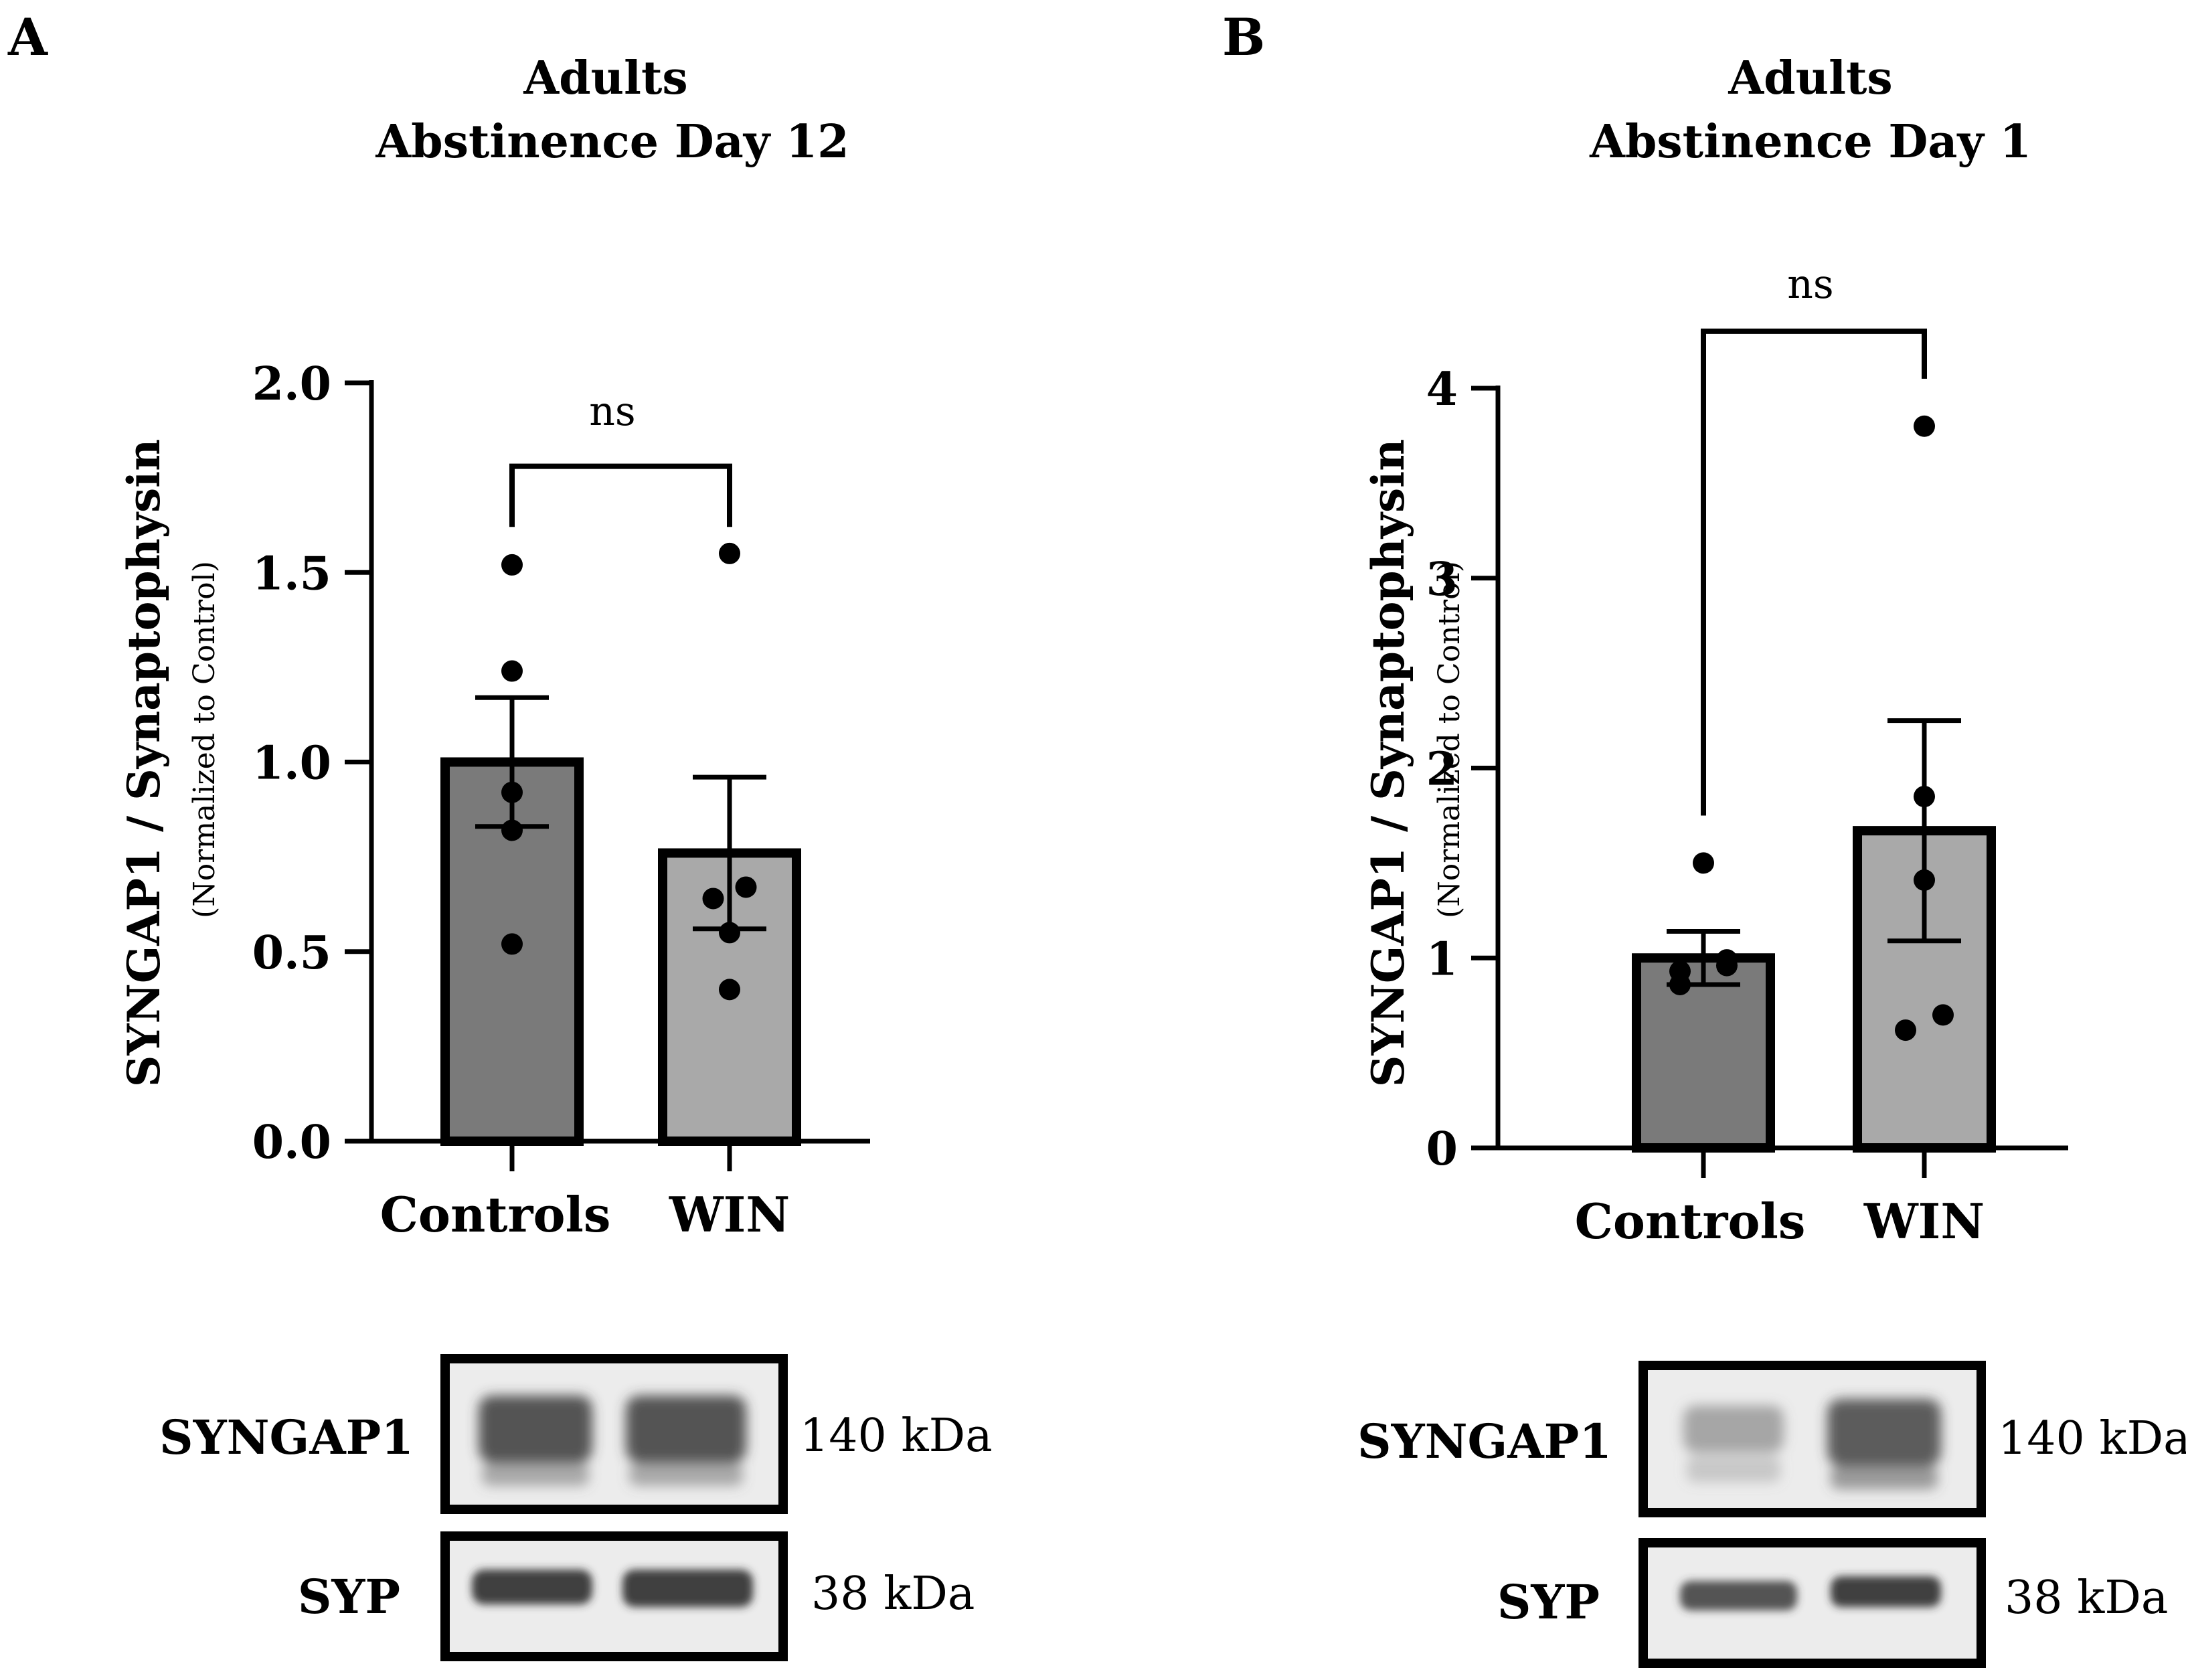  What do you see at coordinates (1243, 37) in the screenshot?
I see `panel-label: B` at bounding box center [1243, 37].